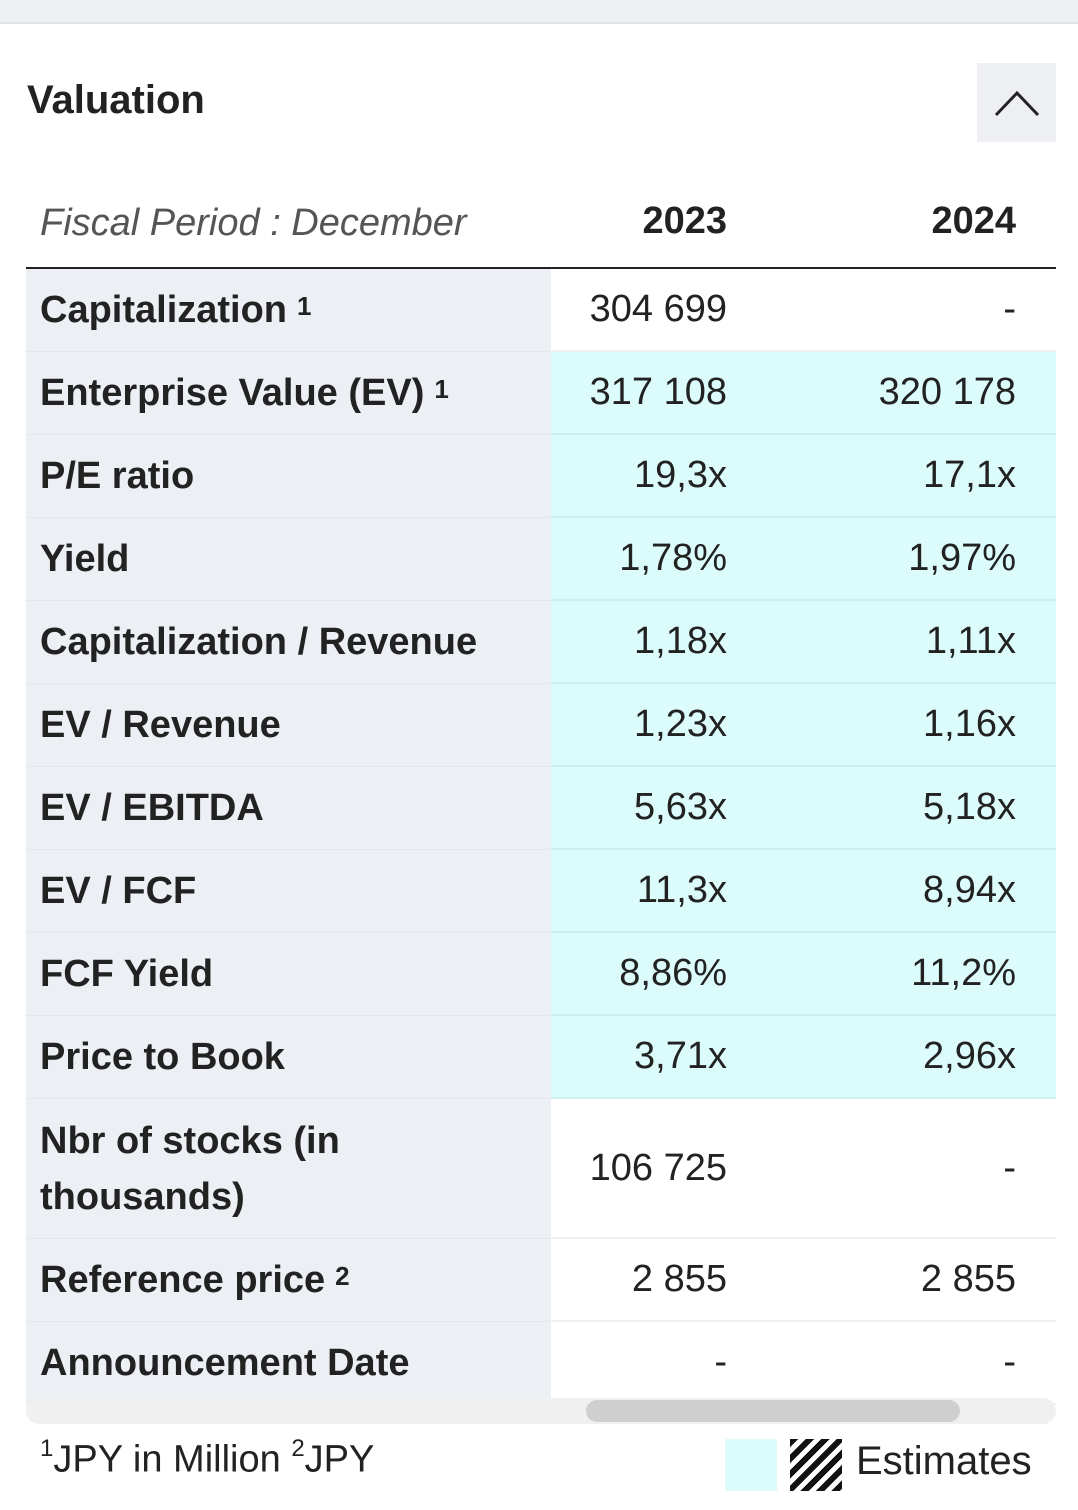  Describe the element at coordinates (658, 1167) in the screenshot. I see `cell-2023: 106 725` at that location.